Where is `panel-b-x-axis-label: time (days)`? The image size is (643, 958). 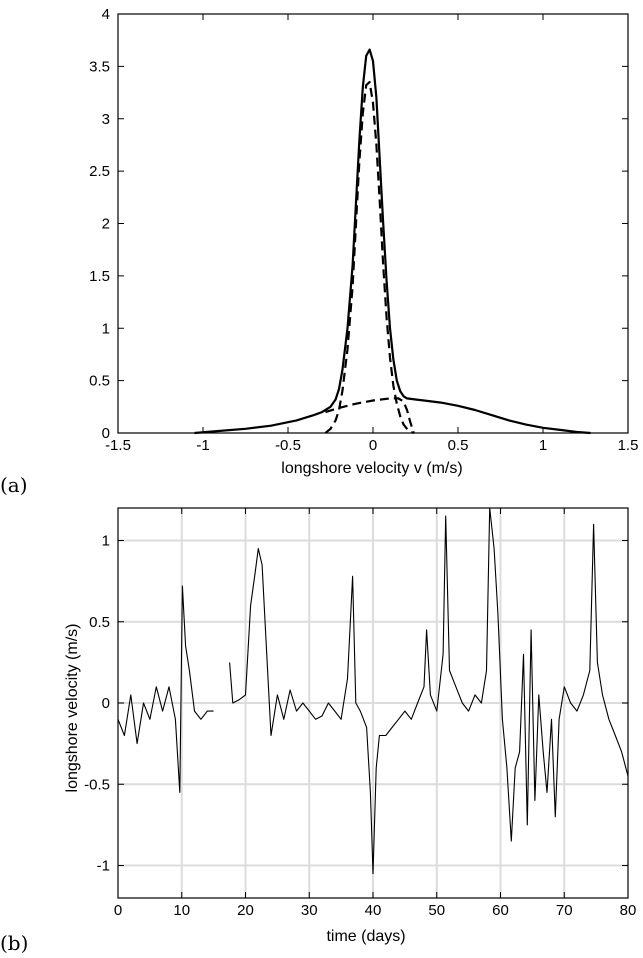 panel-b-x-axis-label: time (days) is located at coordinates (365, 936).